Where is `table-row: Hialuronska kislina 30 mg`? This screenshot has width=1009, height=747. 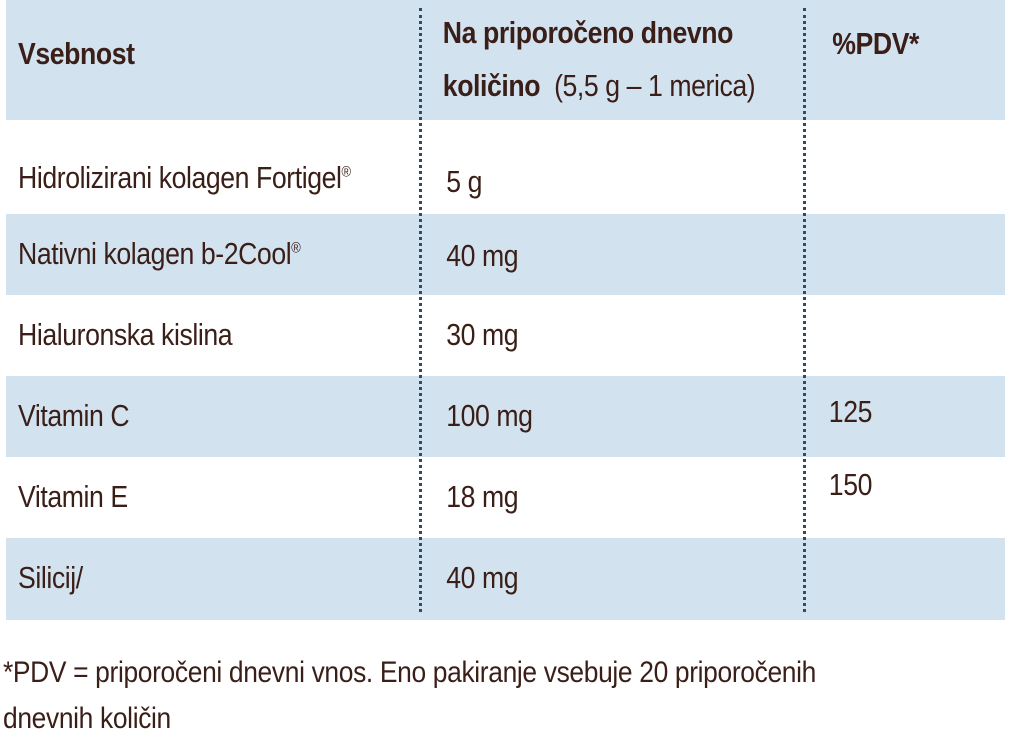
table-row: Hialuronska kislina 30 mg is located at coordinates (505, 335).